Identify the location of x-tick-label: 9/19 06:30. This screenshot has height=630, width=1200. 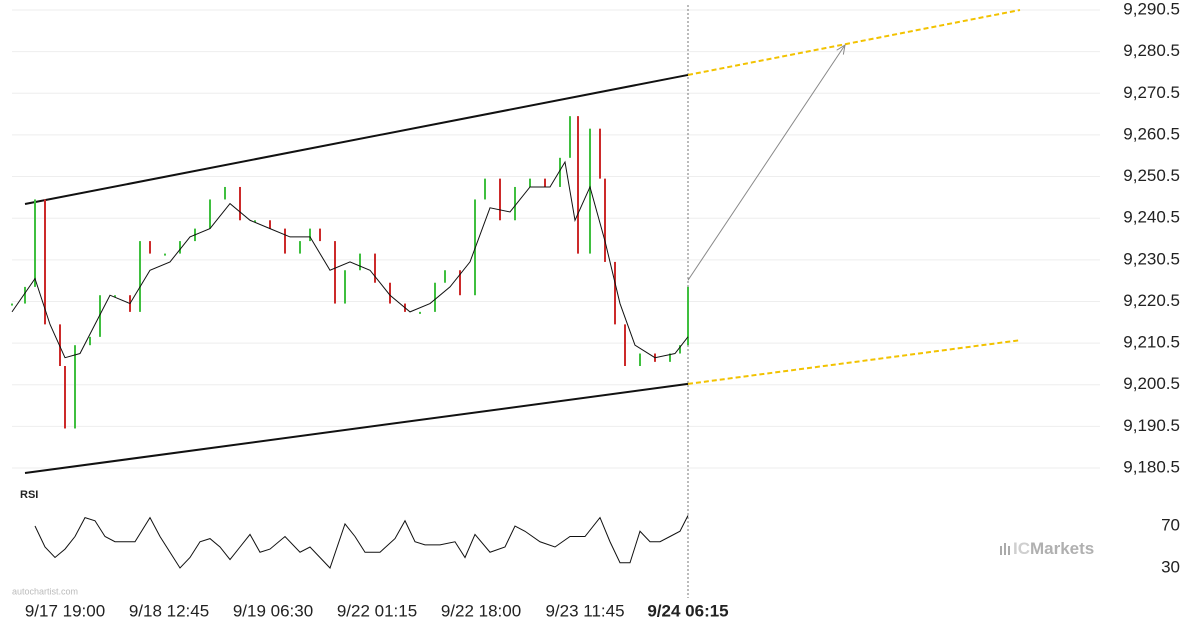
(273, 610).